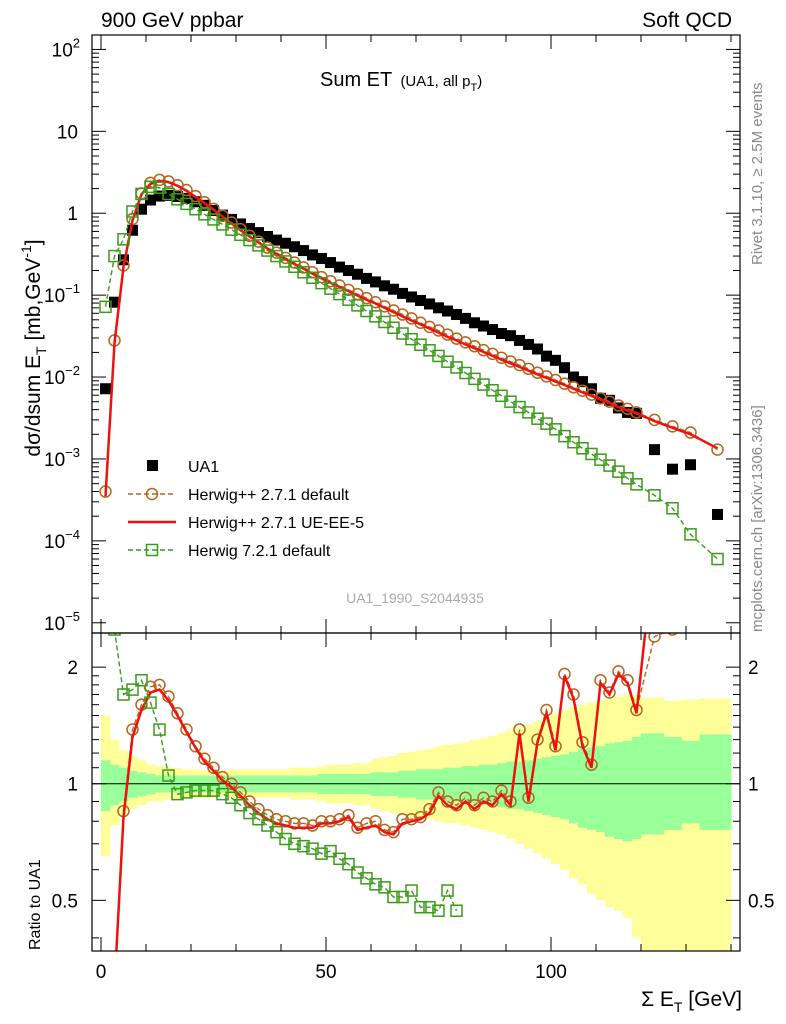  I want to click on legend-label-herwig7: Herwig 7.2.1 default, so click(259, 551).